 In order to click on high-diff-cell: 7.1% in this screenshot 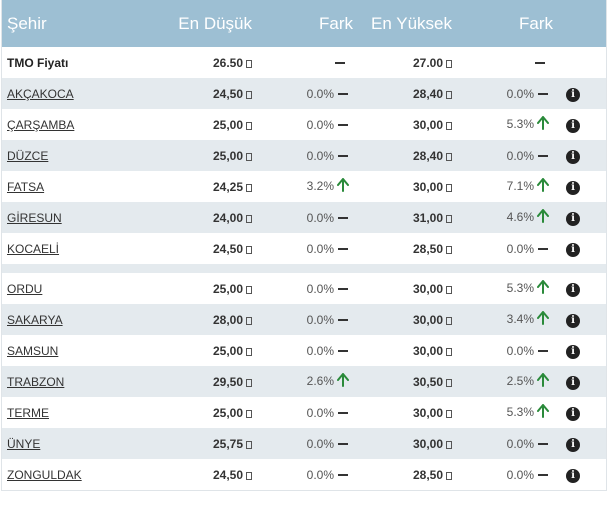, I will do `click(502, 186)`.